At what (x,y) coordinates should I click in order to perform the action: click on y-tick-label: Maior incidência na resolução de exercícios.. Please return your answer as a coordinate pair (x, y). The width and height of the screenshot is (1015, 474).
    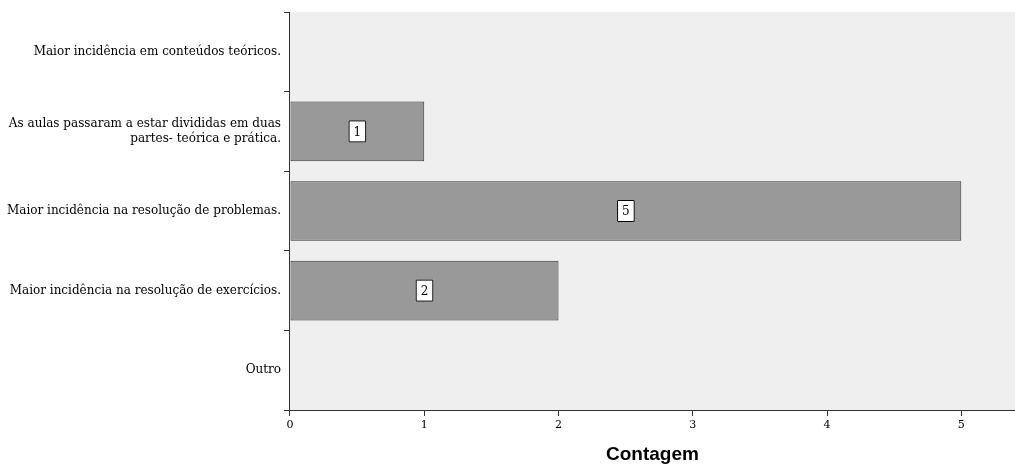
    Looking at the image, I should click on (145, 289).